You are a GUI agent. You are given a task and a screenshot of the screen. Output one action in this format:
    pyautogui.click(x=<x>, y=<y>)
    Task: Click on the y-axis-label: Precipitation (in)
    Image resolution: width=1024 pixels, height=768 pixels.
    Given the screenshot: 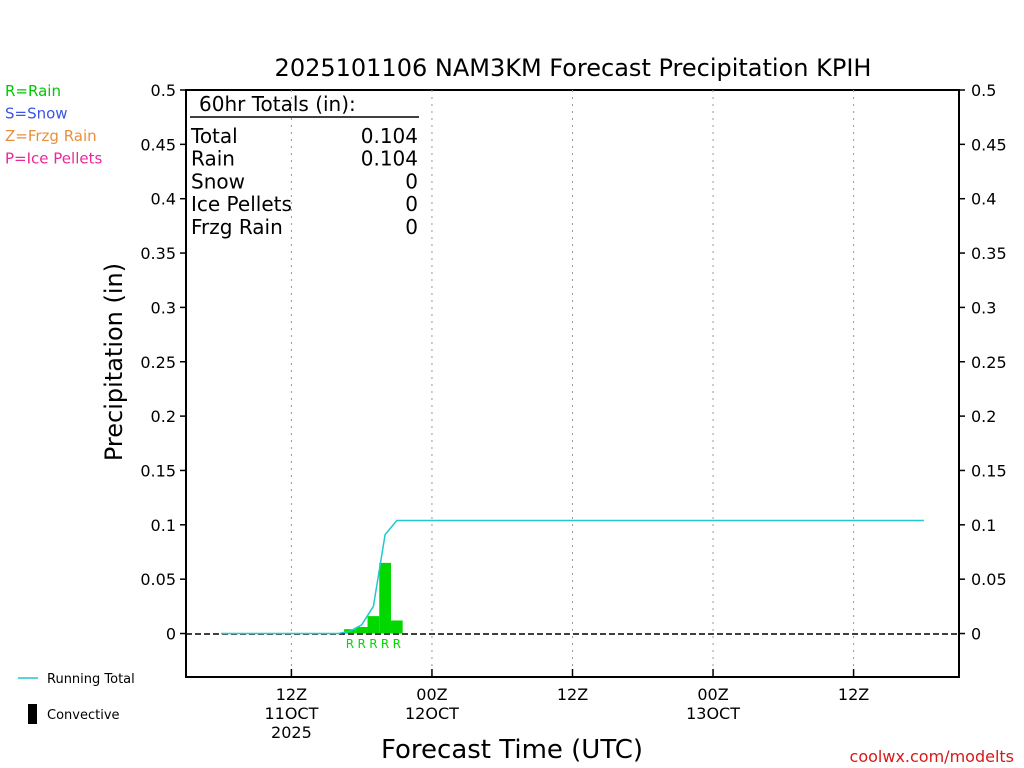 What is the action you would take?
    pyautogui.click(x=114, y=362)
    